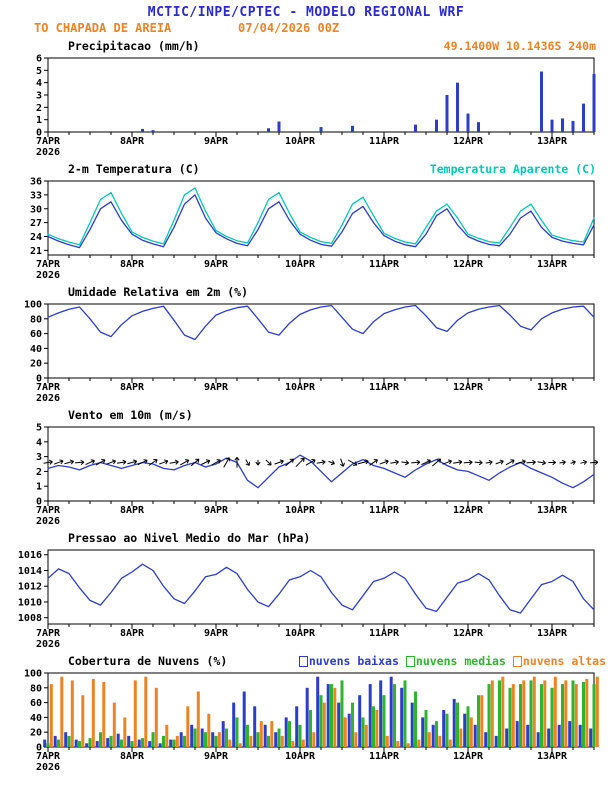  I want to click on series-line-line_blue, so click(321, 221).